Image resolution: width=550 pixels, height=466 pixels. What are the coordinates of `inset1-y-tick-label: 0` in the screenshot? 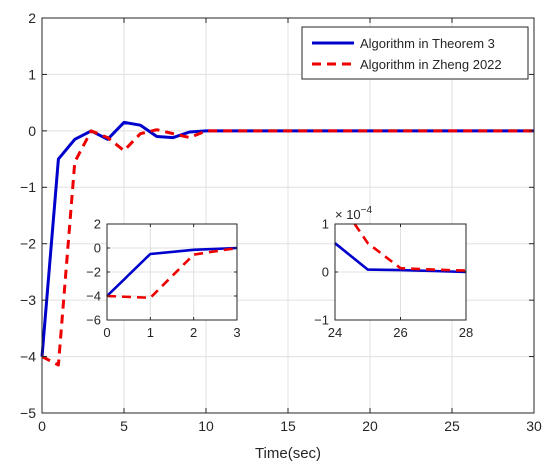 It's located at (97, 248).